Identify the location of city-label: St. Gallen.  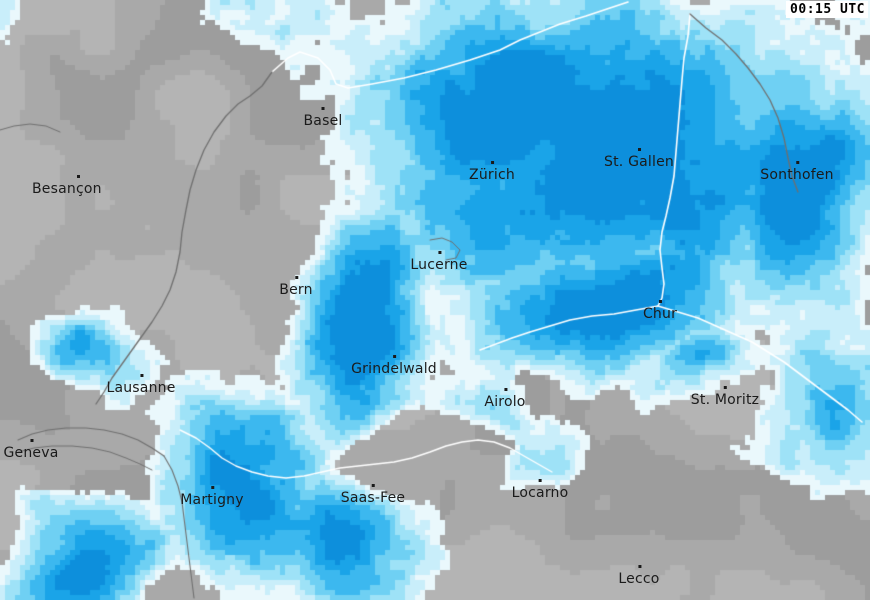
(639, 159).